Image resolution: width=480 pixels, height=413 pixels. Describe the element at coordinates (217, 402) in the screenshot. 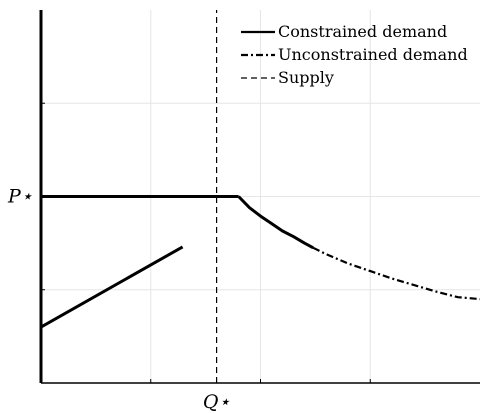

I see `x-tick-label: Q⋆` at that location.